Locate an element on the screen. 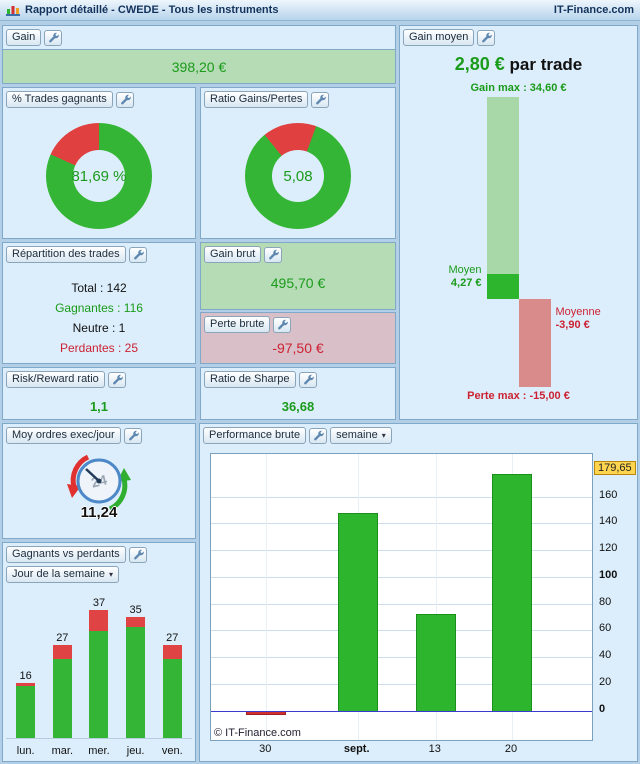 The width and height of the screenshot is (640, 764). win-loss-value: 5,08 is located at coordinates (298, 176).